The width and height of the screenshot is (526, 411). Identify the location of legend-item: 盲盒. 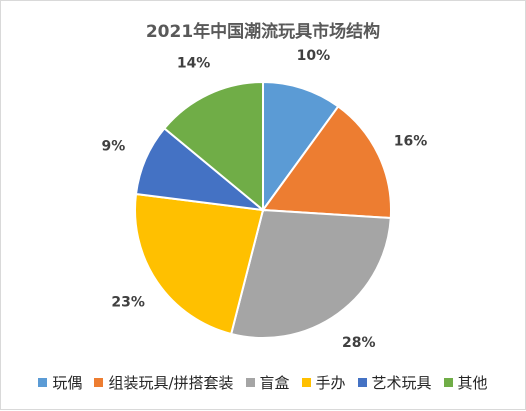
(267, 382).